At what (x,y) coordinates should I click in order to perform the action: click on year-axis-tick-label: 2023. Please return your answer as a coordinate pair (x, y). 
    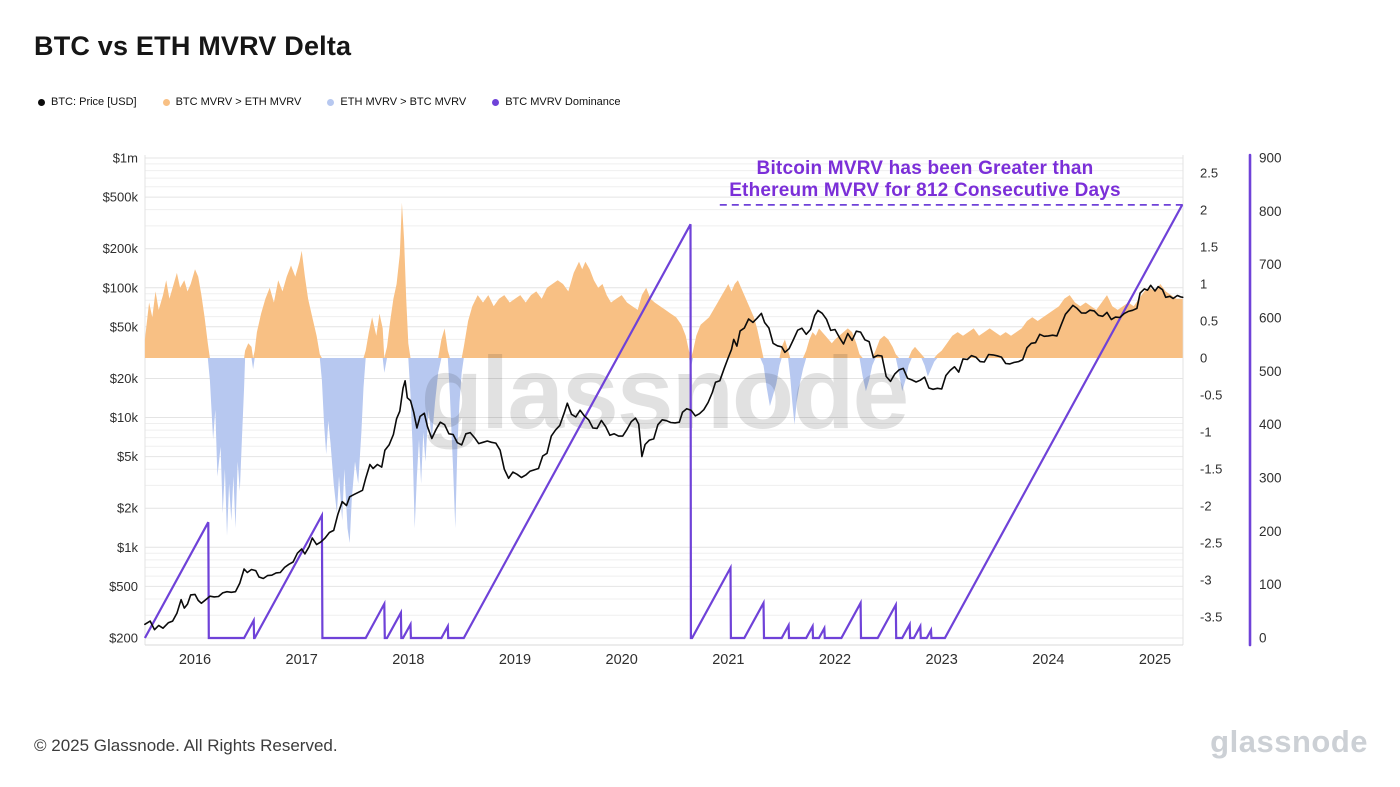
    Looking at the image, I should click on (942, 660).